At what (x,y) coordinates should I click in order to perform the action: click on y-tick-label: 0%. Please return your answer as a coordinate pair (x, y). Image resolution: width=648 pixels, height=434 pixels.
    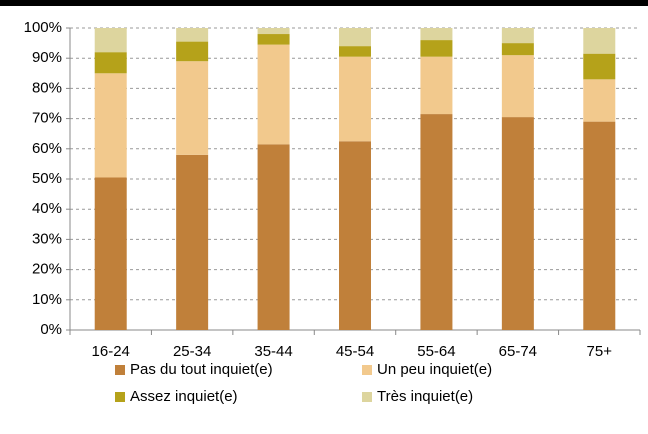
    Looking at the image, I should click on (51, 329).